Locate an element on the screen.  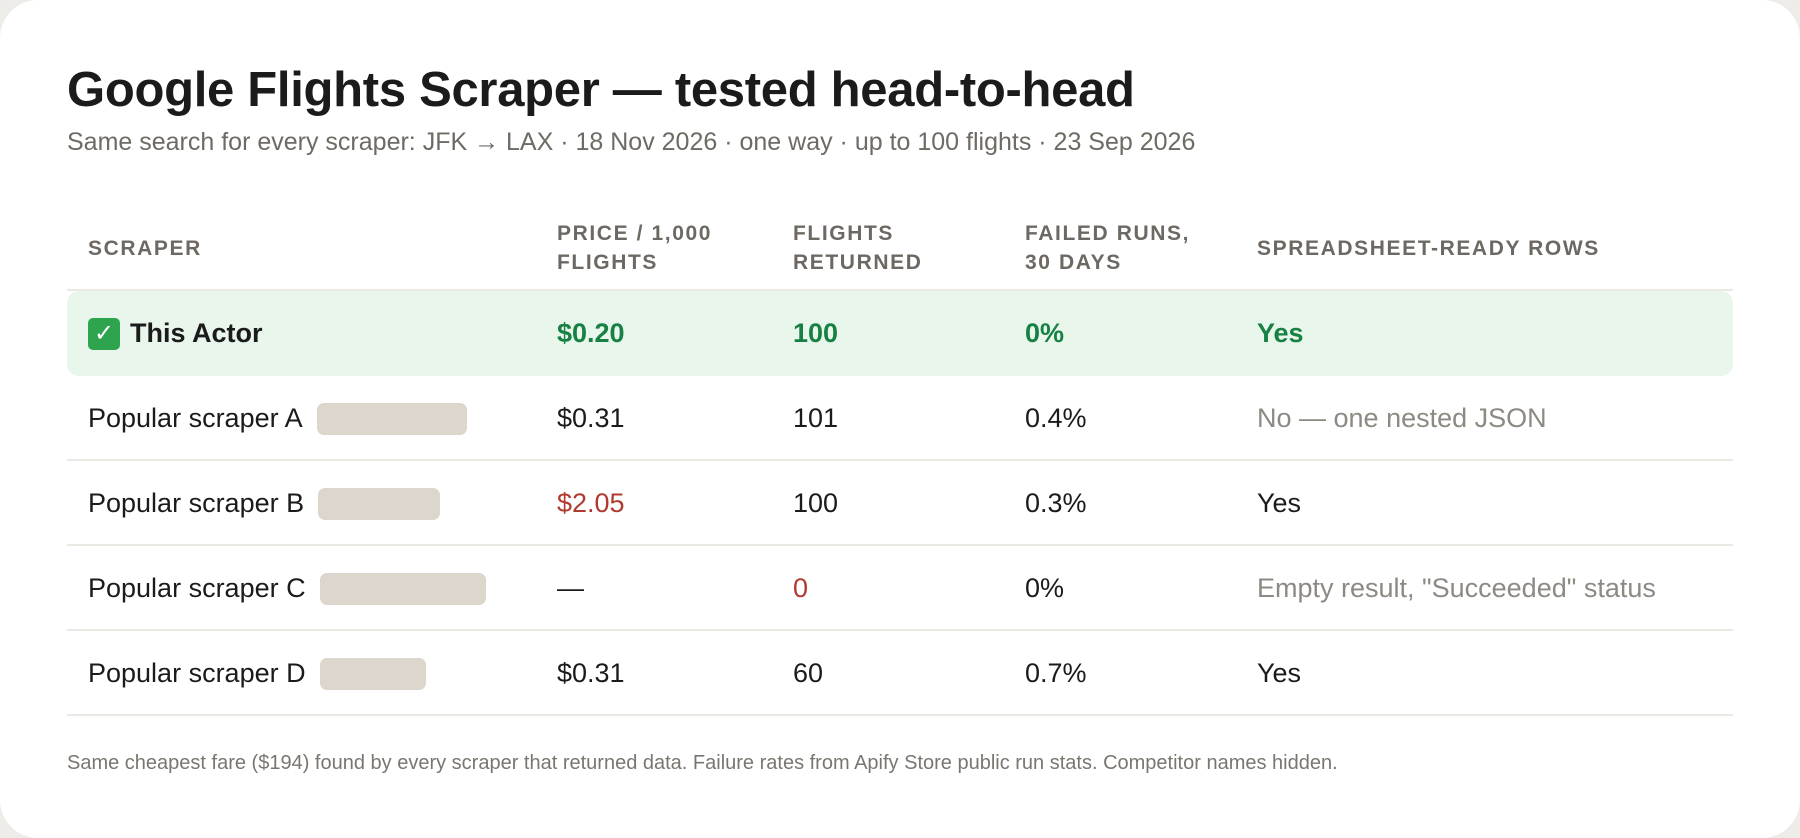
column-header-scraper: SCRAPER is located at coordinates (145, 248).